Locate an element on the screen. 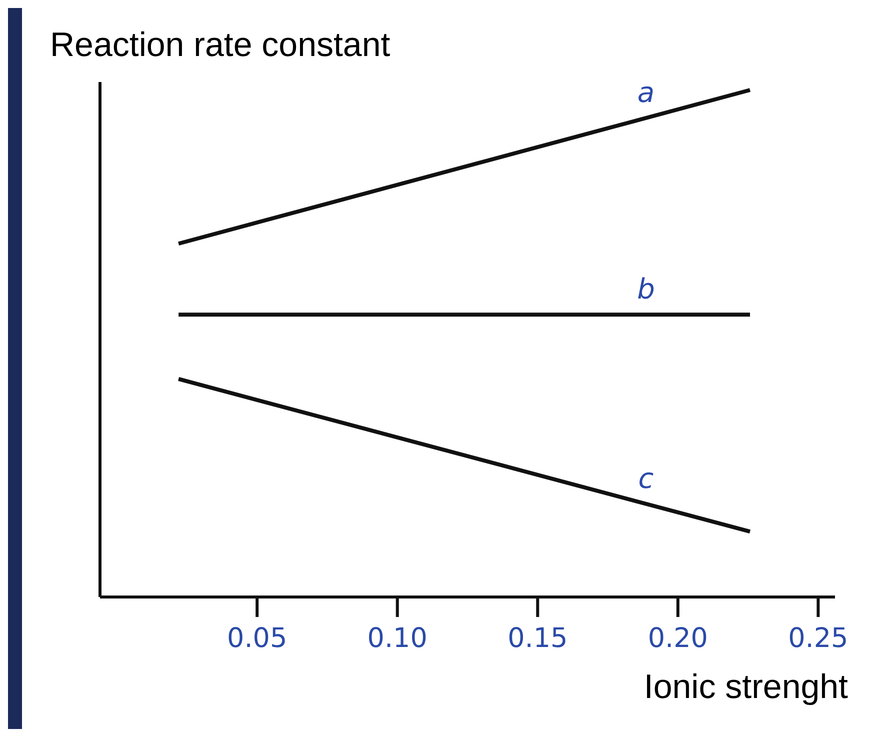  x-tick-label: 0.05 is located at coordinates (257, 638).